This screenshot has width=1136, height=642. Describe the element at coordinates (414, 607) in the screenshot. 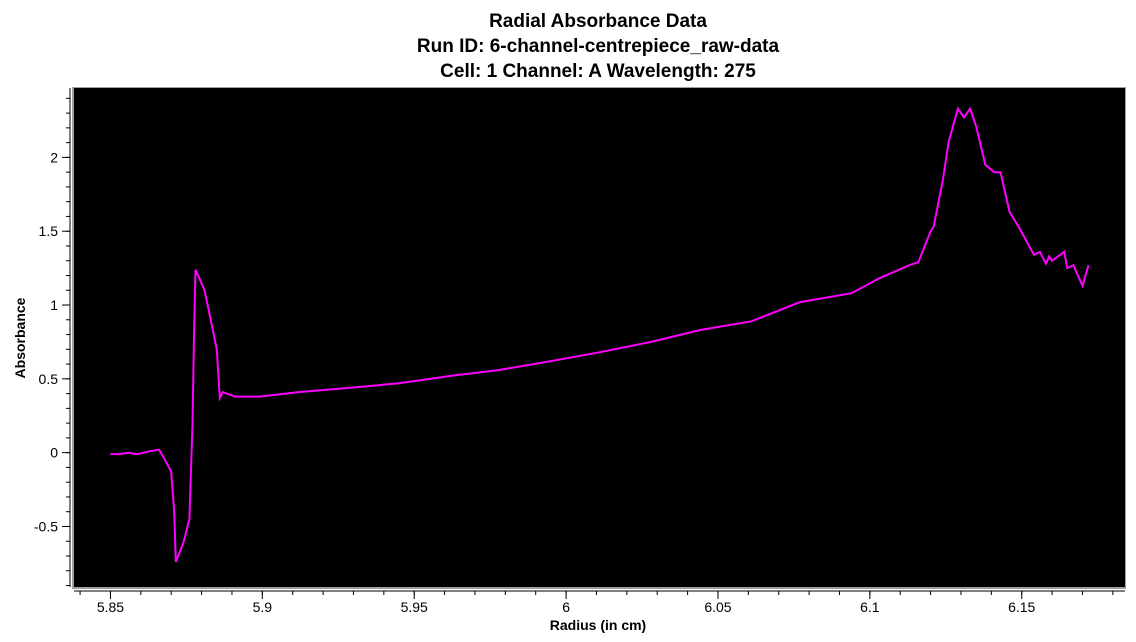

I see `x-tick-label: 5.95` at that location.